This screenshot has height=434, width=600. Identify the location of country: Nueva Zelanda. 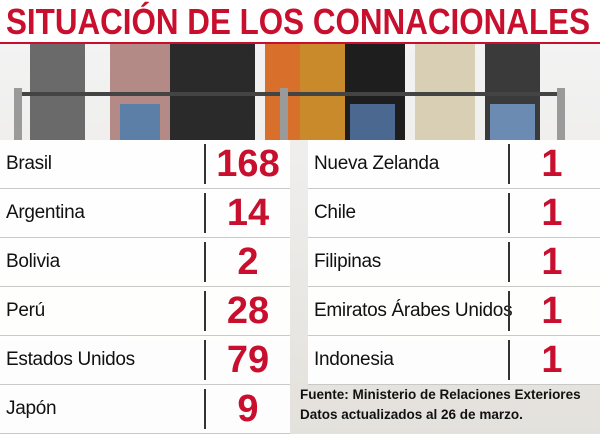
(376, 163).